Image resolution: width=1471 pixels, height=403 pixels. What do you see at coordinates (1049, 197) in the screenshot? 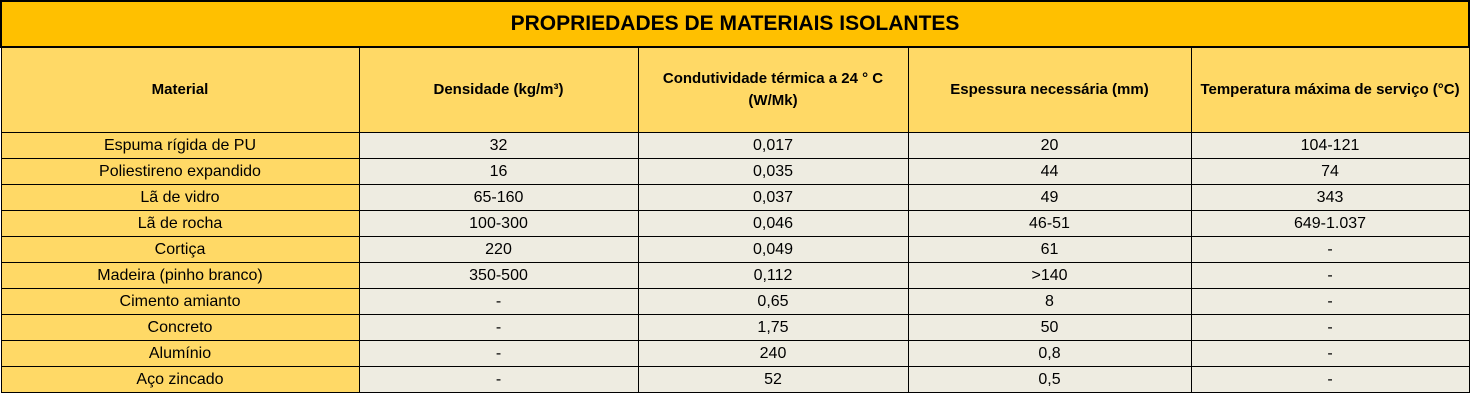
I see `cell-required-thickness: 49` at bounding box center [1049, 197].